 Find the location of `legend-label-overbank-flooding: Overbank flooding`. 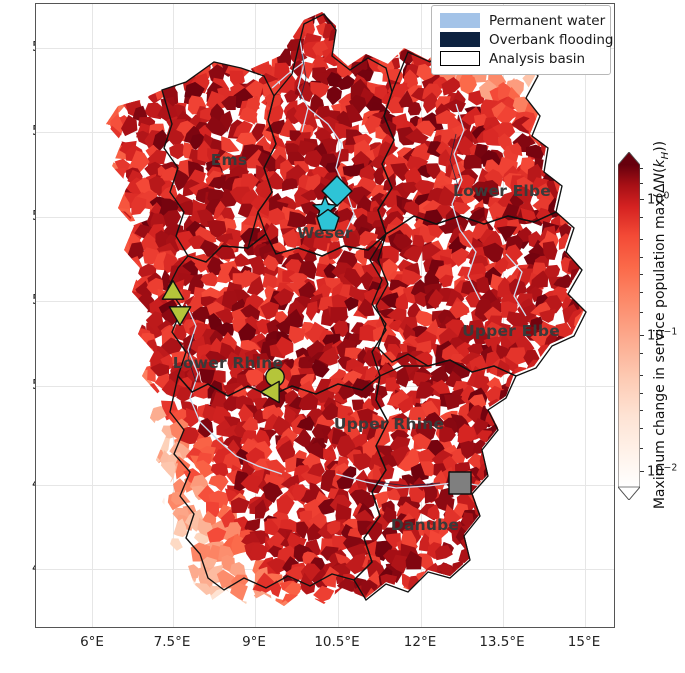

legend-label-overbank-flooding: Overbank flooding is located at coordinates (551, 39).